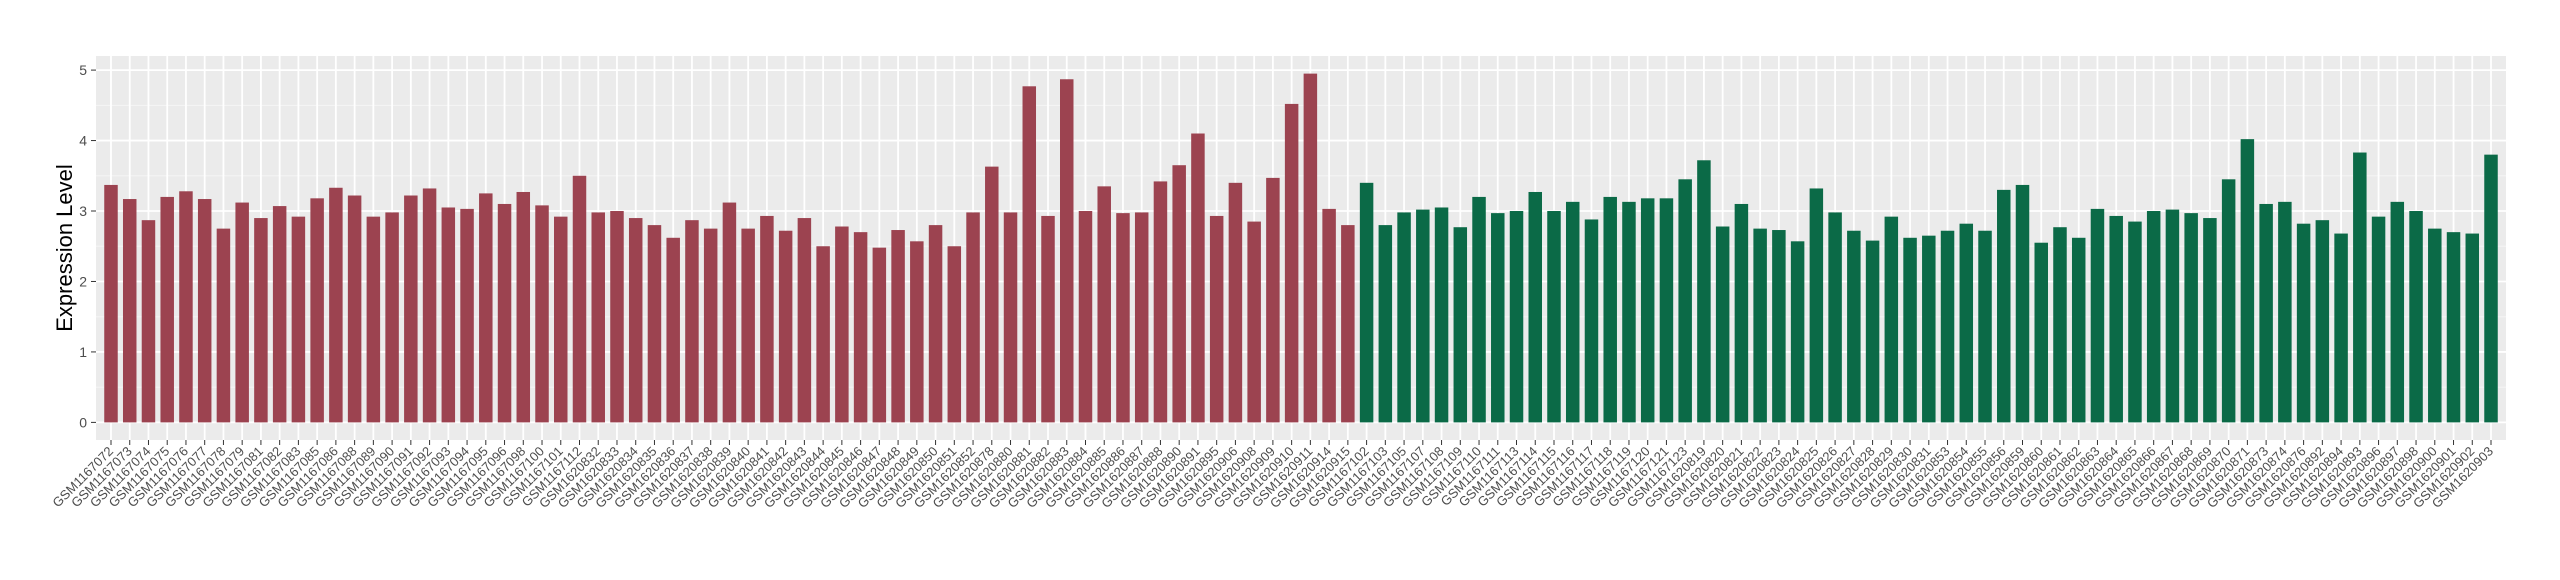  Describe the element at coordinates (83, 352) in the screenshot. I see `y-tick-label: 1` at that location.